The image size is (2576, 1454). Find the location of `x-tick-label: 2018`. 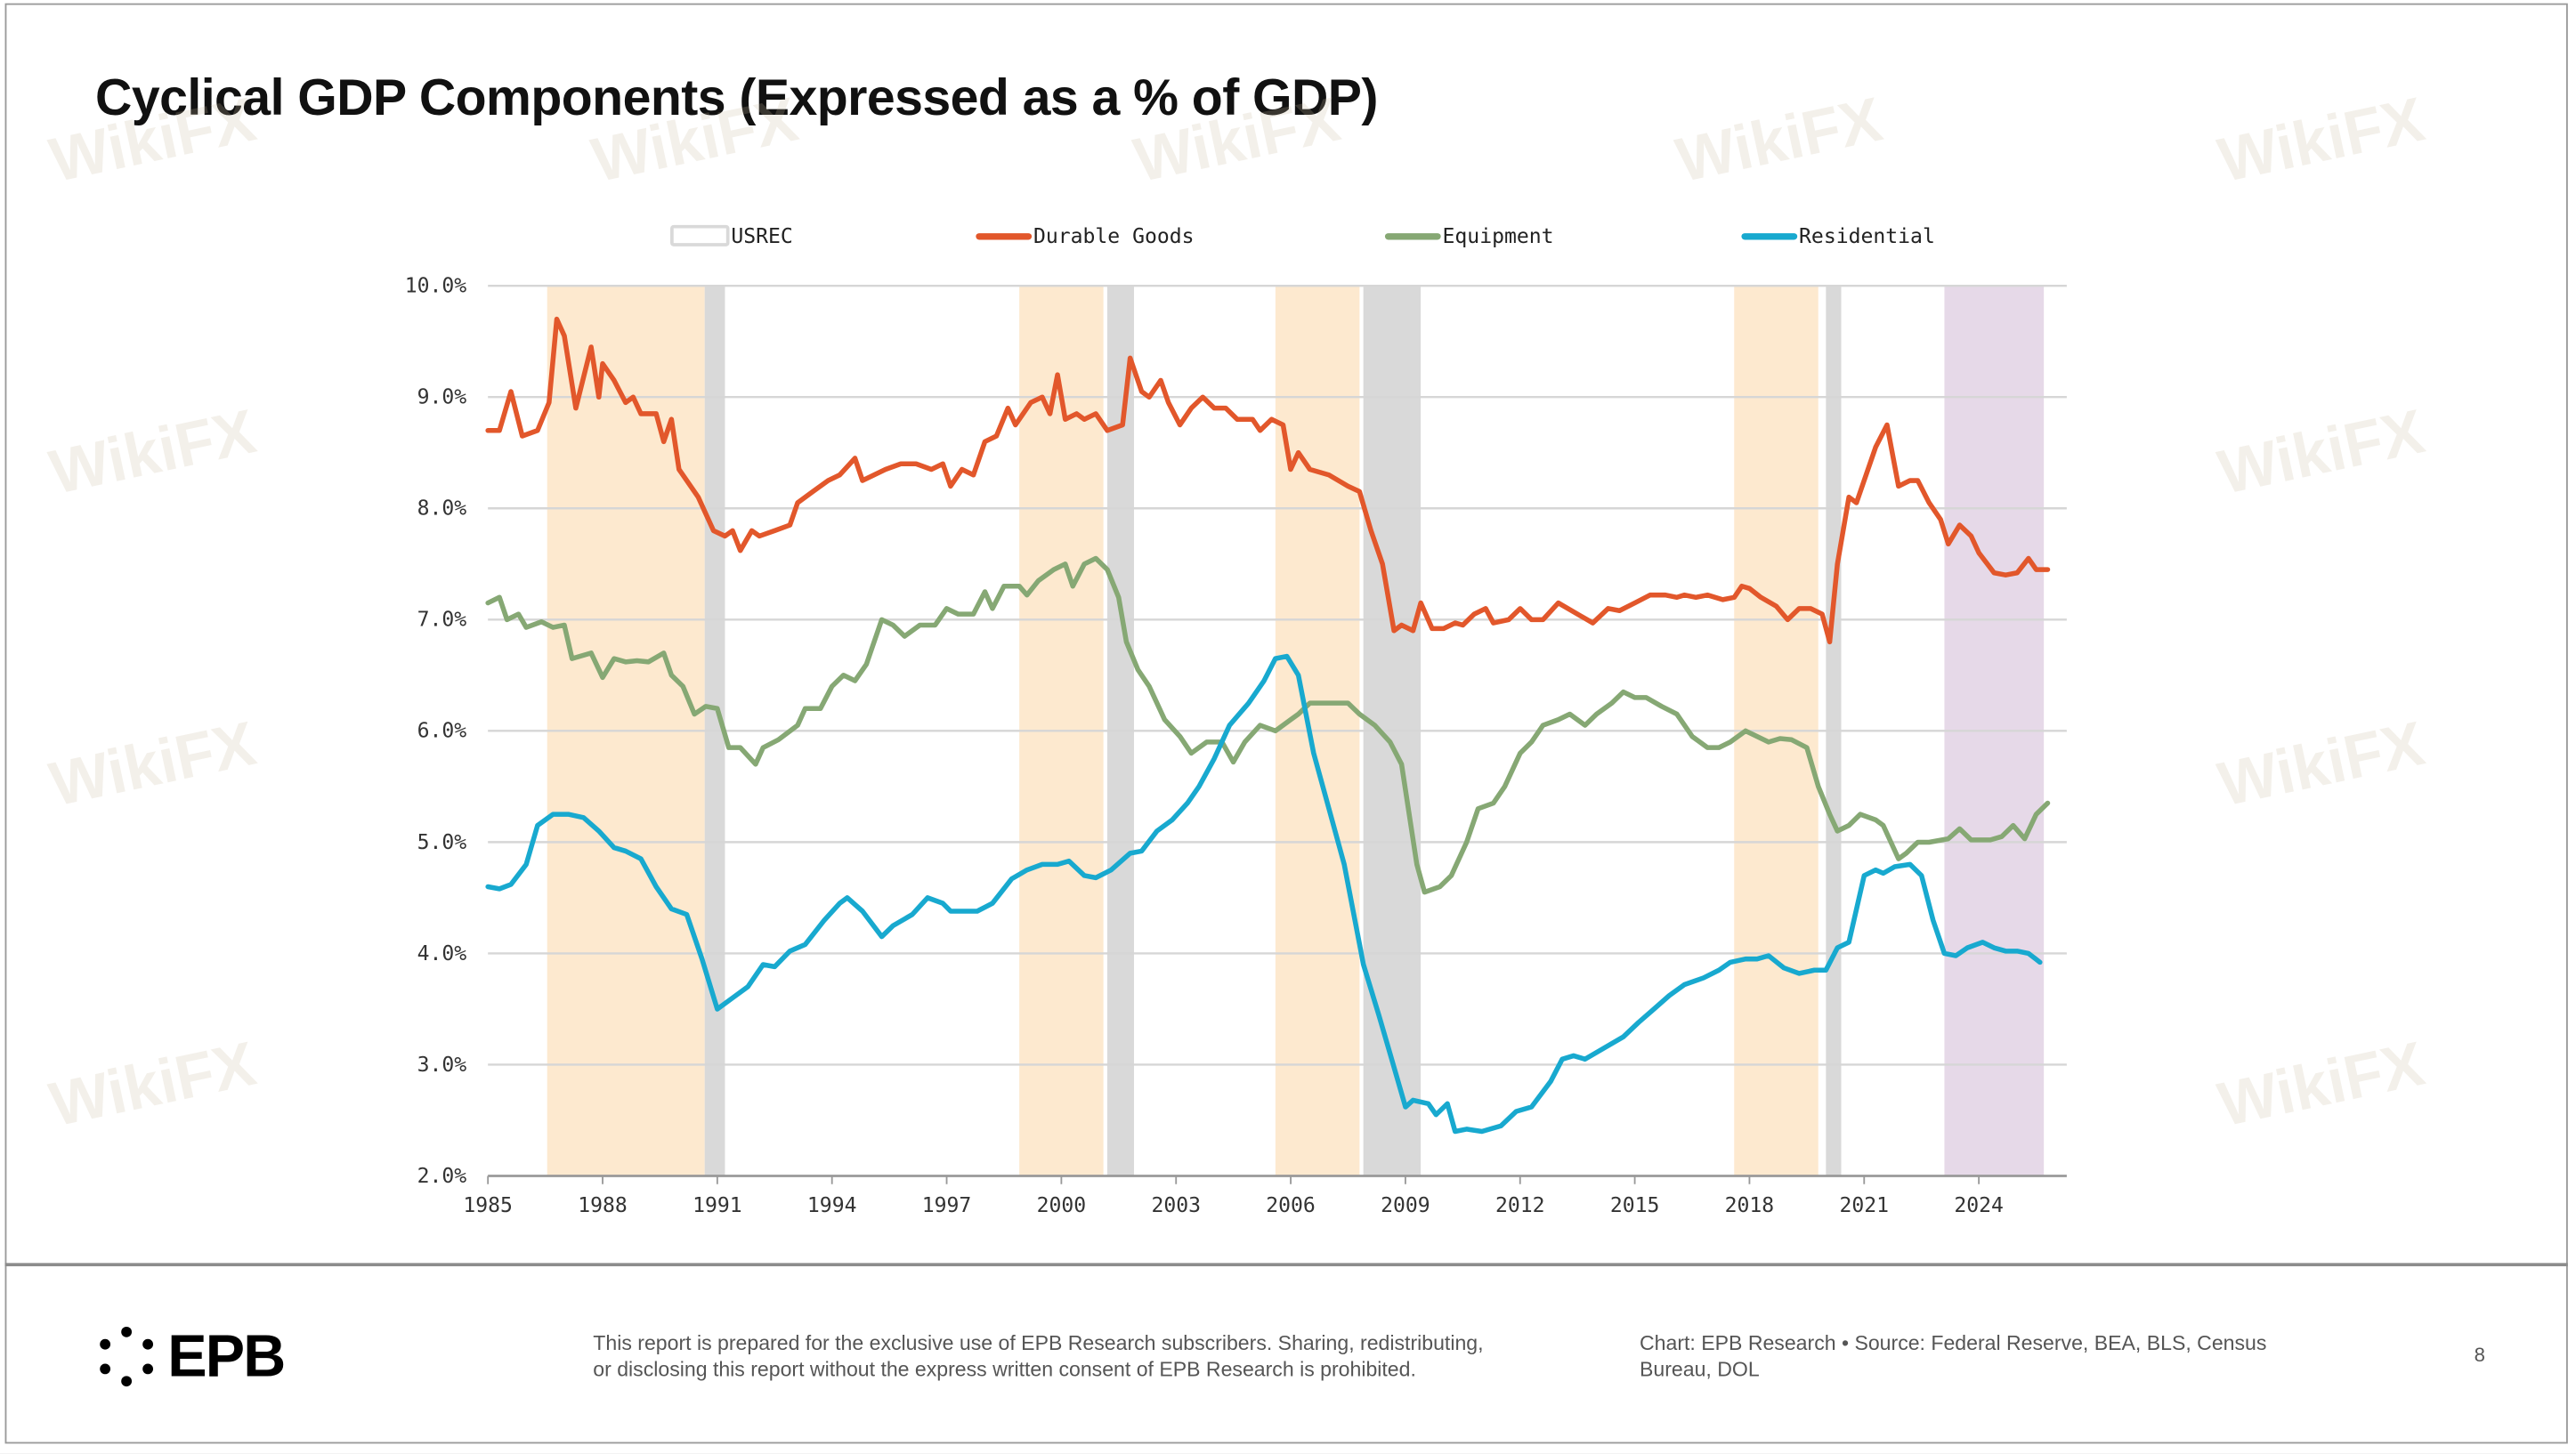

x-tick-label: 2018 is located at coordinates (1750, 1205).